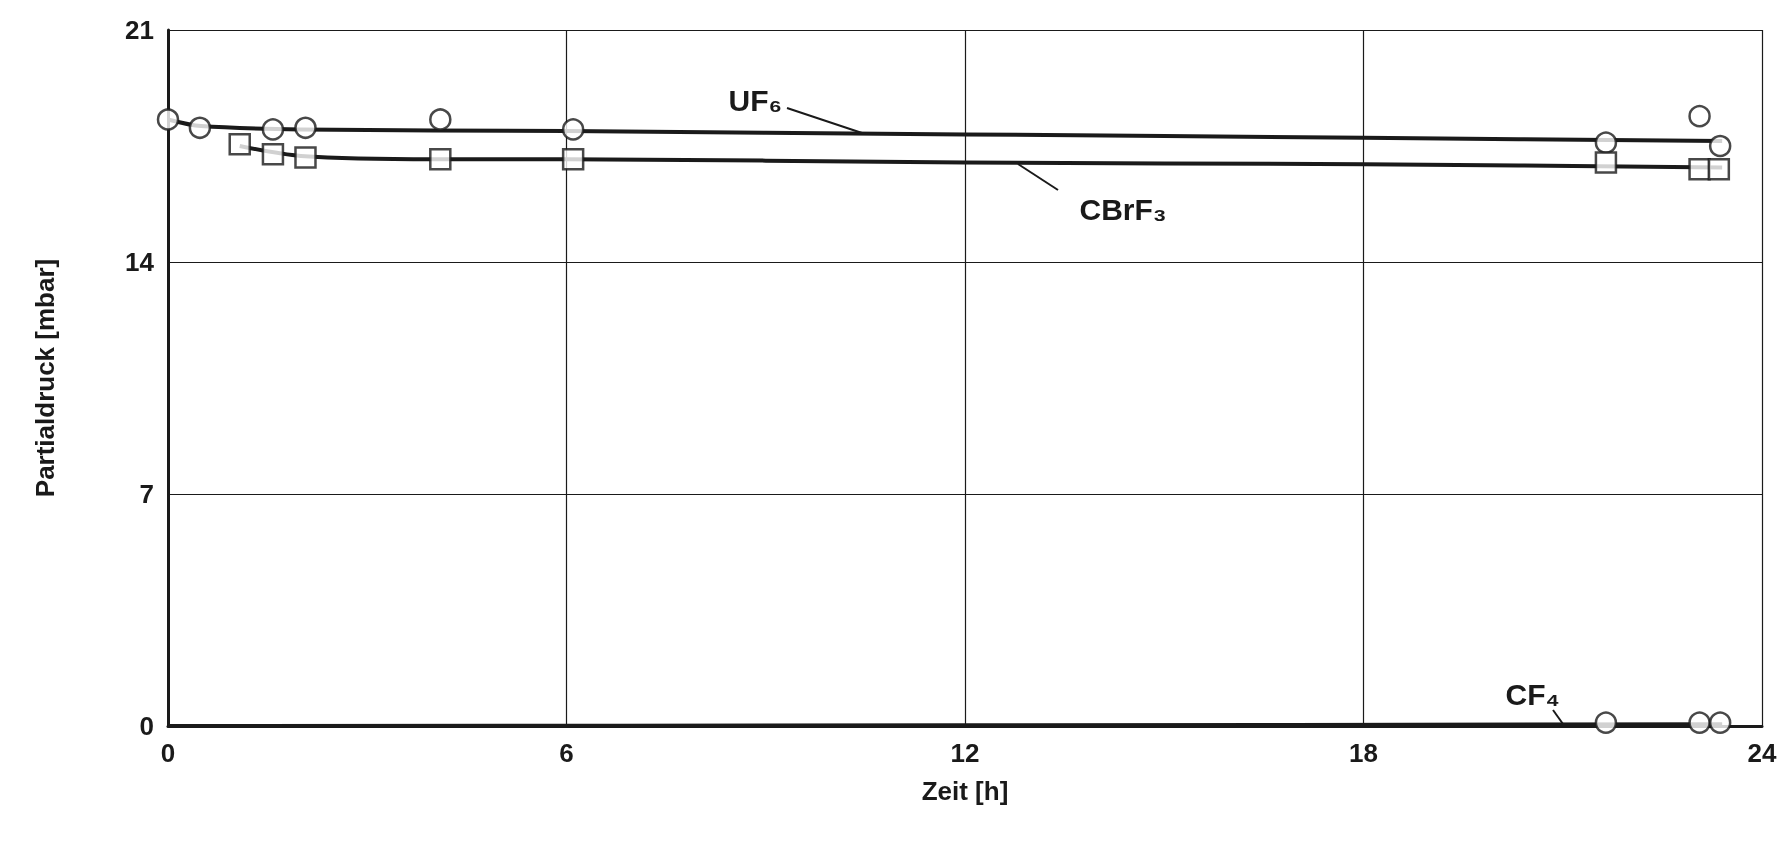 The image size is (1785, 851). I want to click on annotation: CBrF₃, so click(1123, 209).